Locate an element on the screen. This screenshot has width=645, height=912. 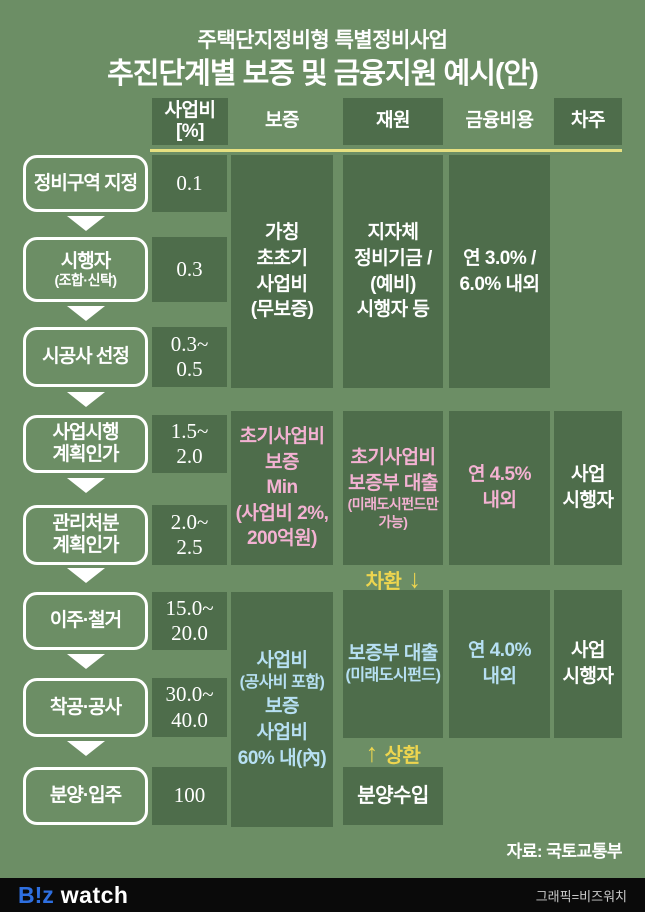
cost-value-disposal-approval: 2.0~ 2.5 is located at coordinates (189, 535).